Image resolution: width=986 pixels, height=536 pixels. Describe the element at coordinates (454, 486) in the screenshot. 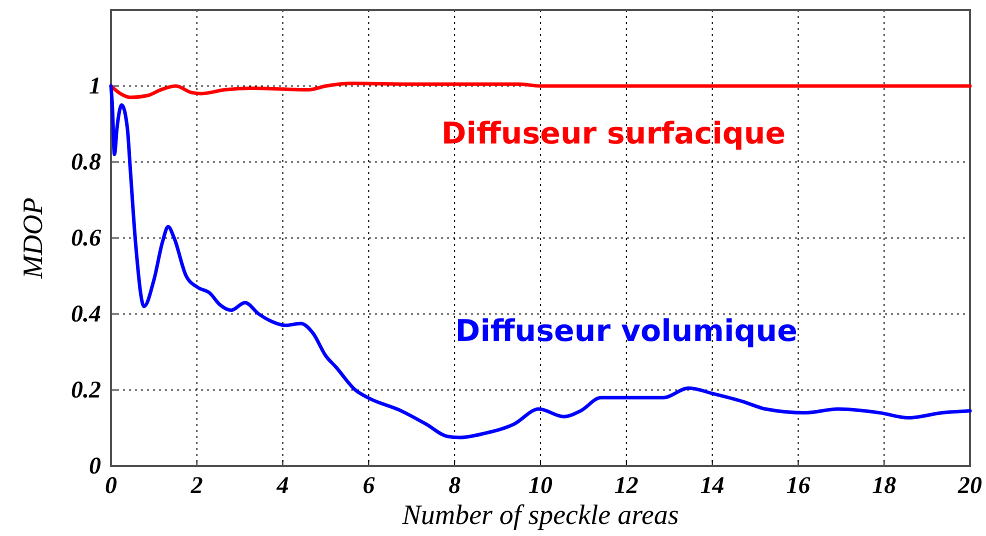

I see `x-tick-label: 8` at that location.